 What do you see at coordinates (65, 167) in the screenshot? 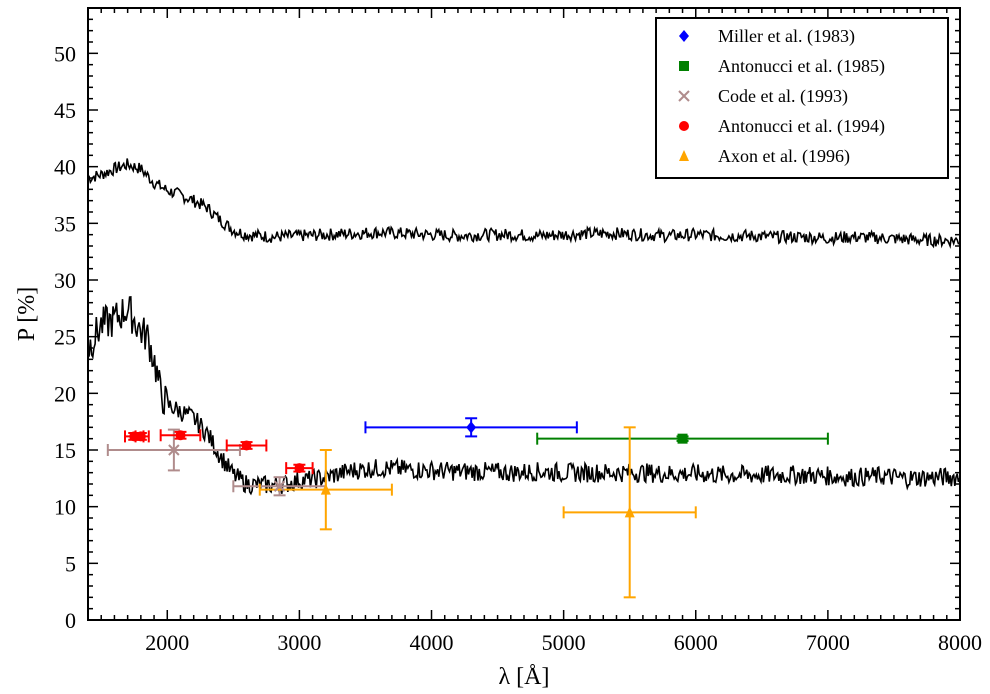
I see `y-tick-label: 40` at bounding box center [65, 167].